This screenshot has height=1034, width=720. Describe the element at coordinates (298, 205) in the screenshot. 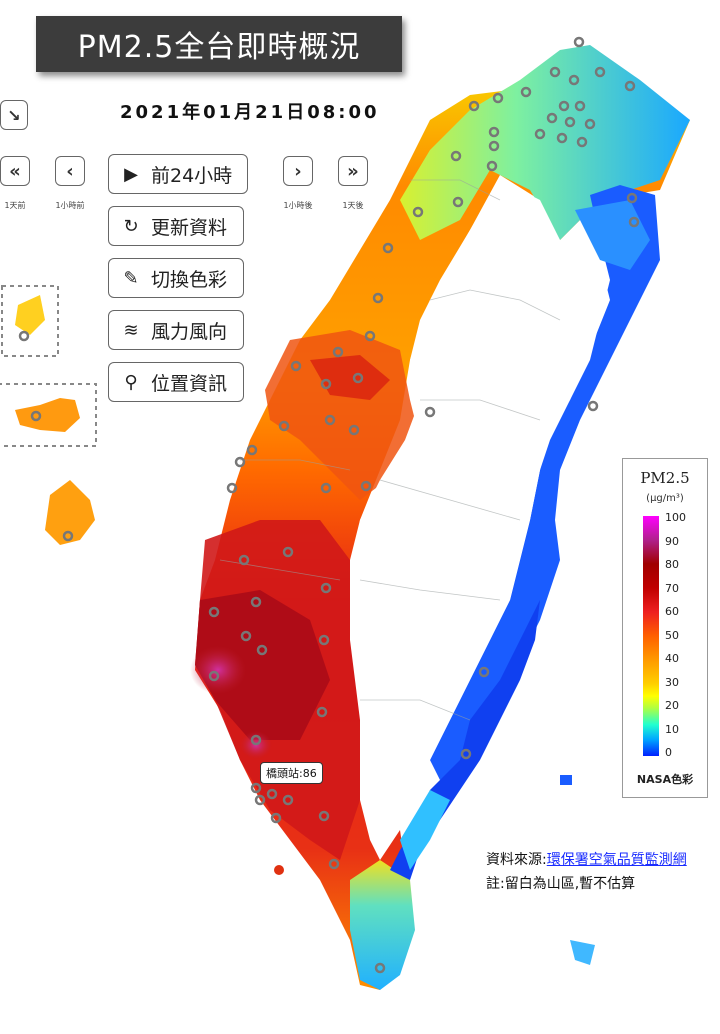

I see `next-hour-caption: 1小時後` at that location.